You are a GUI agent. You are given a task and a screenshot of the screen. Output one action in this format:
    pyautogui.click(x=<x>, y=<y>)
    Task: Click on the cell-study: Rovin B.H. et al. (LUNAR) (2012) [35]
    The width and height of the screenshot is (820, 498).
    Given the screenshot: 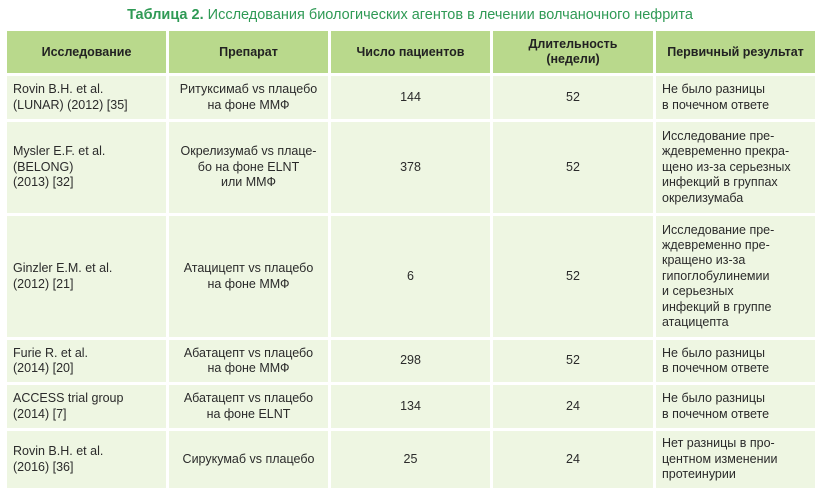 What is the action you would take?
    pyautogui.click(x=88, y=96)
    